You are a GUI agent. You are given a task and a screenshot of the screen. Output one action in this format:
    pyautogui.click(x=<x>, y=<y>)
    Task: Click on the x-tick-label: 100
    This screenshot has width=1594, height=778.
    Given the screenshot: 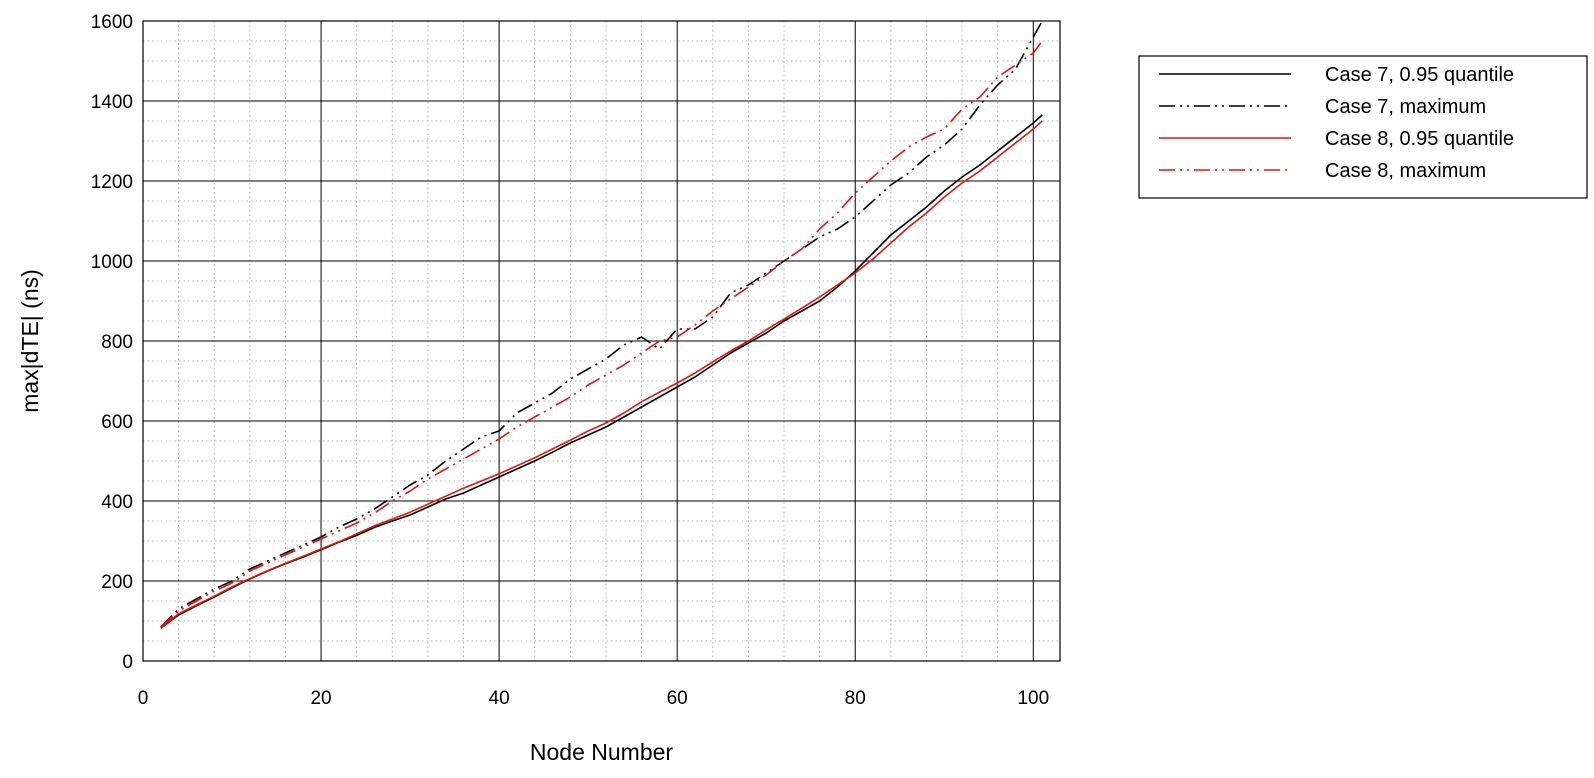 What is the action you would take?
    pyautogui.click(x=1033, y=698)
    